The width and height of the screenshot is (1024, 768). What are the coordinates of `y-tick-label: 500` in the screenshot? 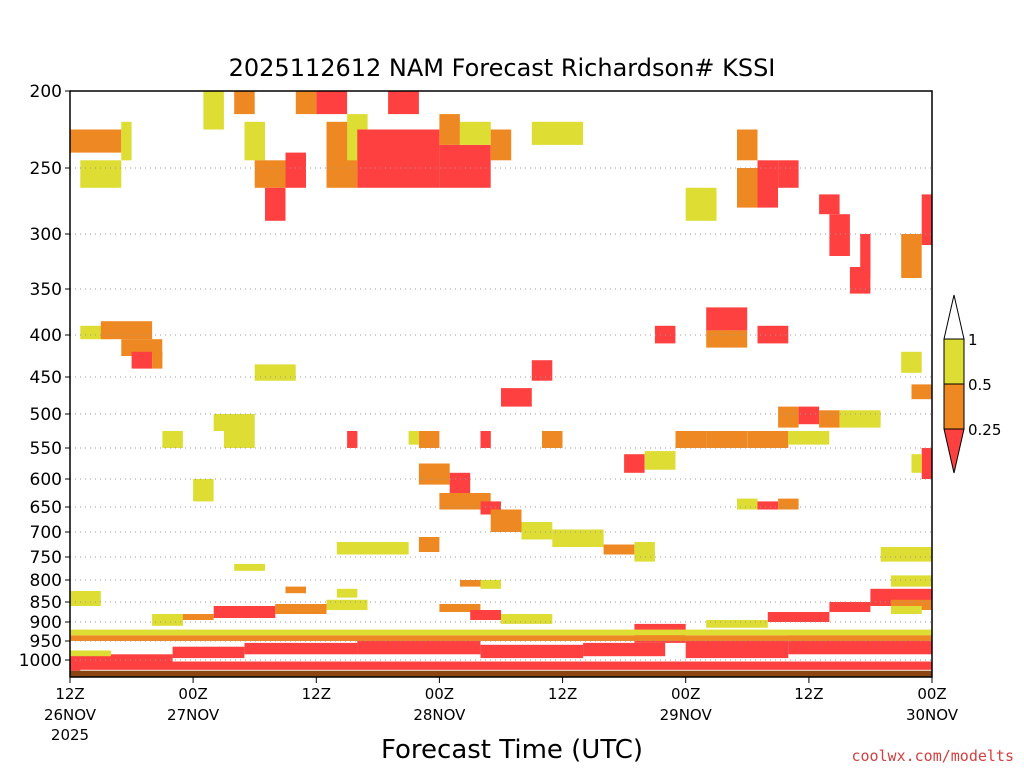 It's located at (46, 415).